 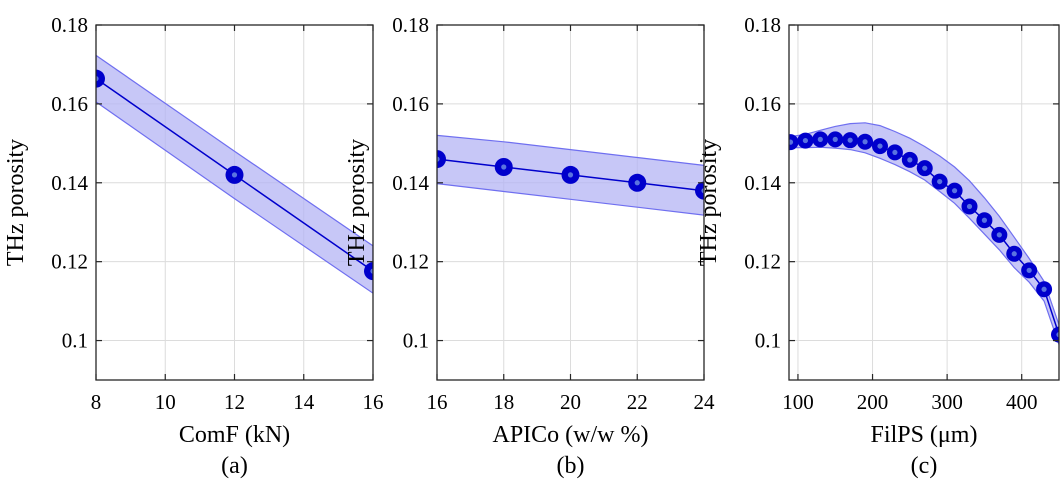 What do you see at coordinates (873, 402) in the screenshot?
I see `x-tick-label: 200` at bounding box center [873, 402].